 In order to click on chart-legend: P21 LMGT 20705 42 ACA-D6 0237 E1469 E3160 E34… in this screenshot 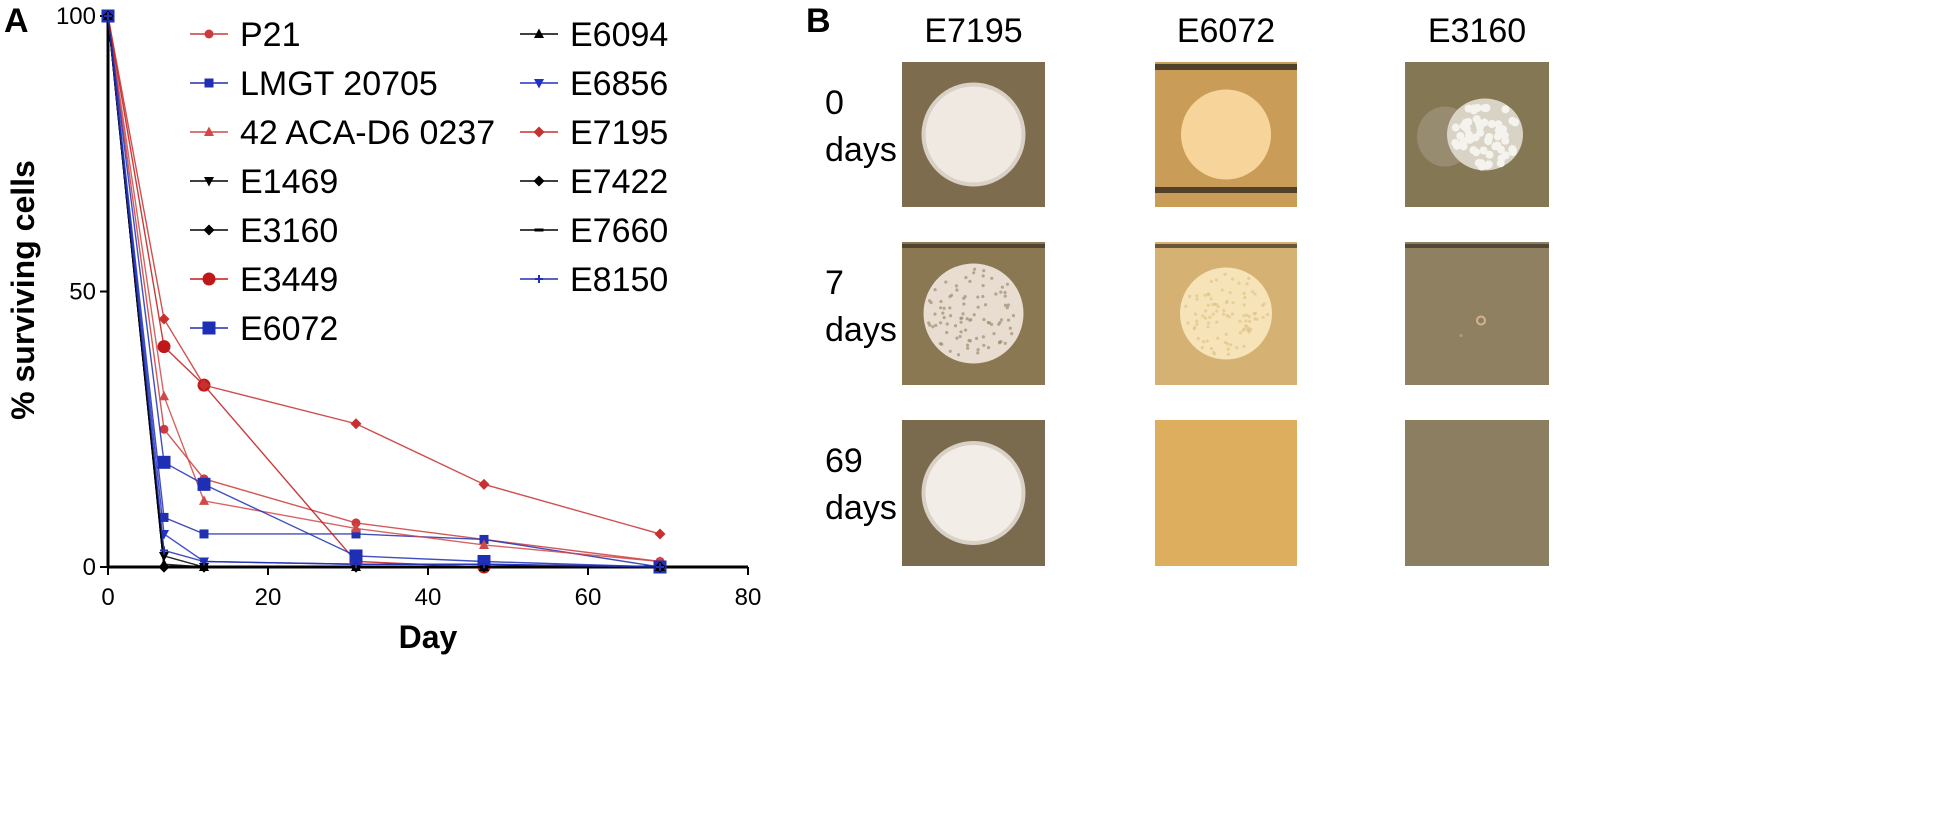, I will do `click(429, 182)`.